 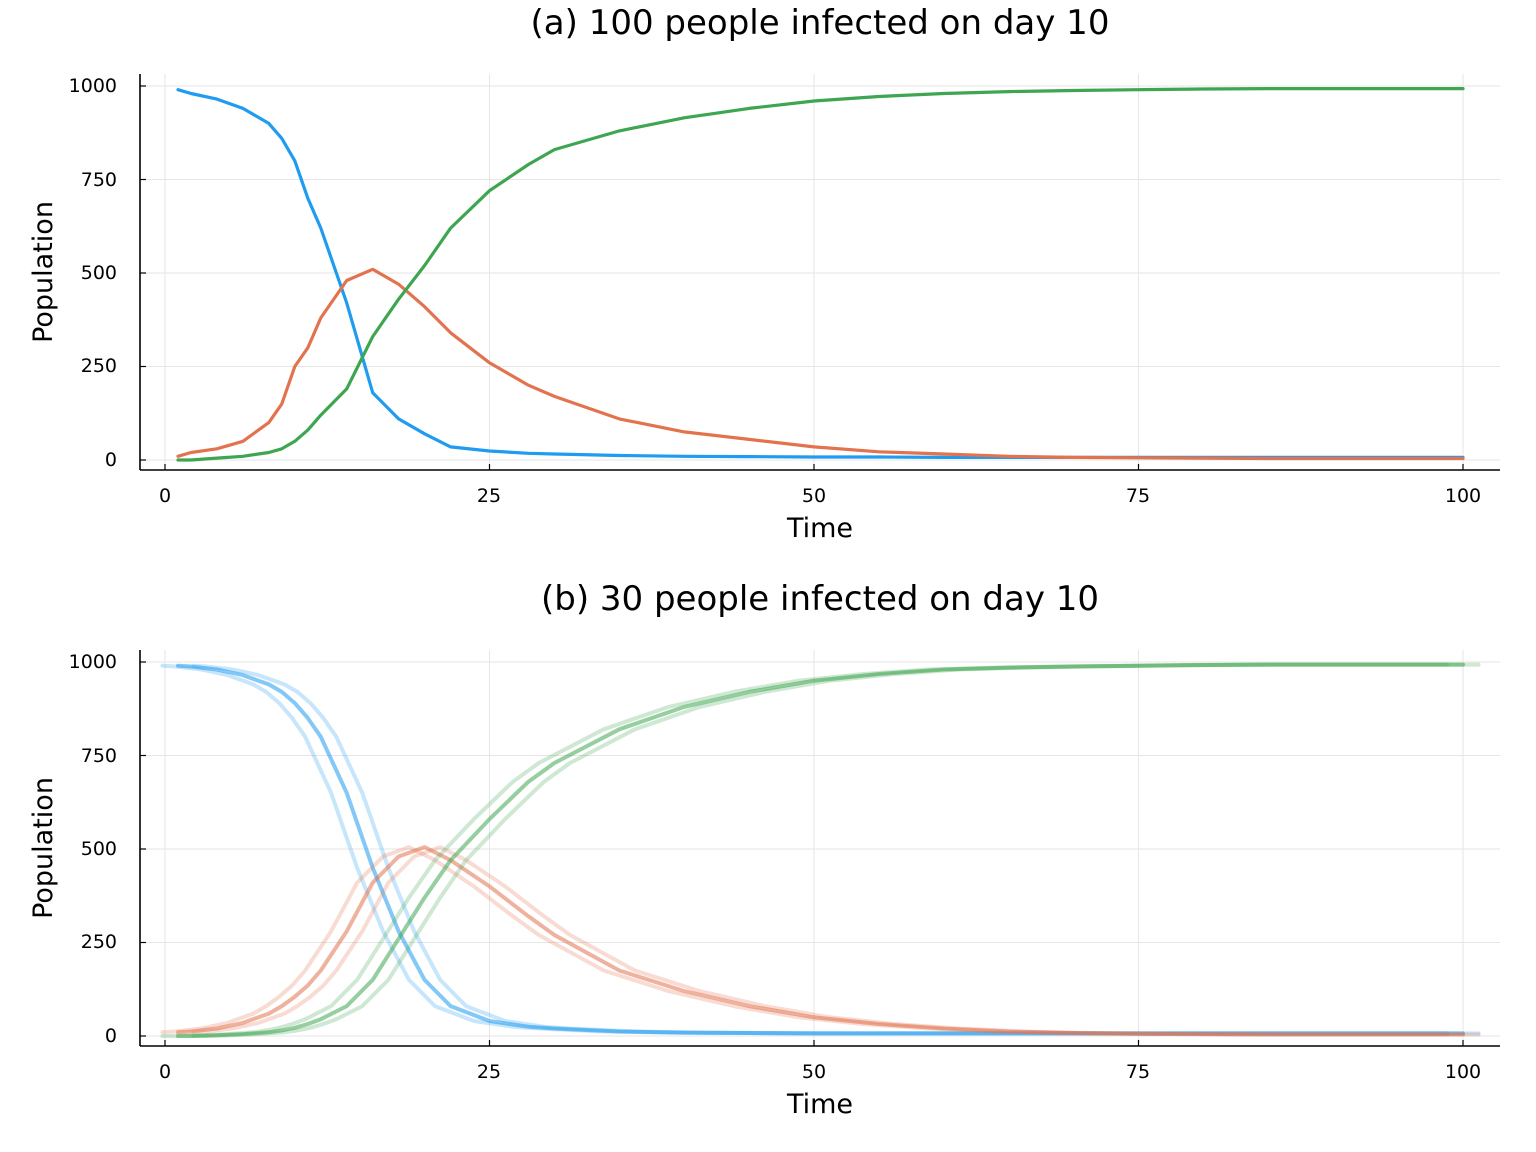 I want to click on panel-b-x-tick-label: 0, so click(x=165, y=1072).